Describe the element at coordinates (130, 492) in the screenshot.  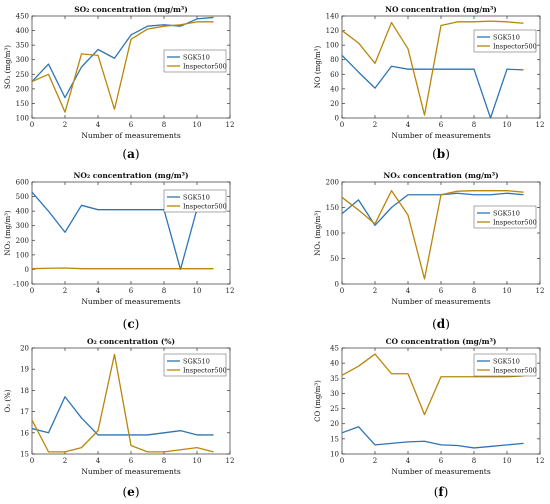
I see `panel-label: (e)` at that location.